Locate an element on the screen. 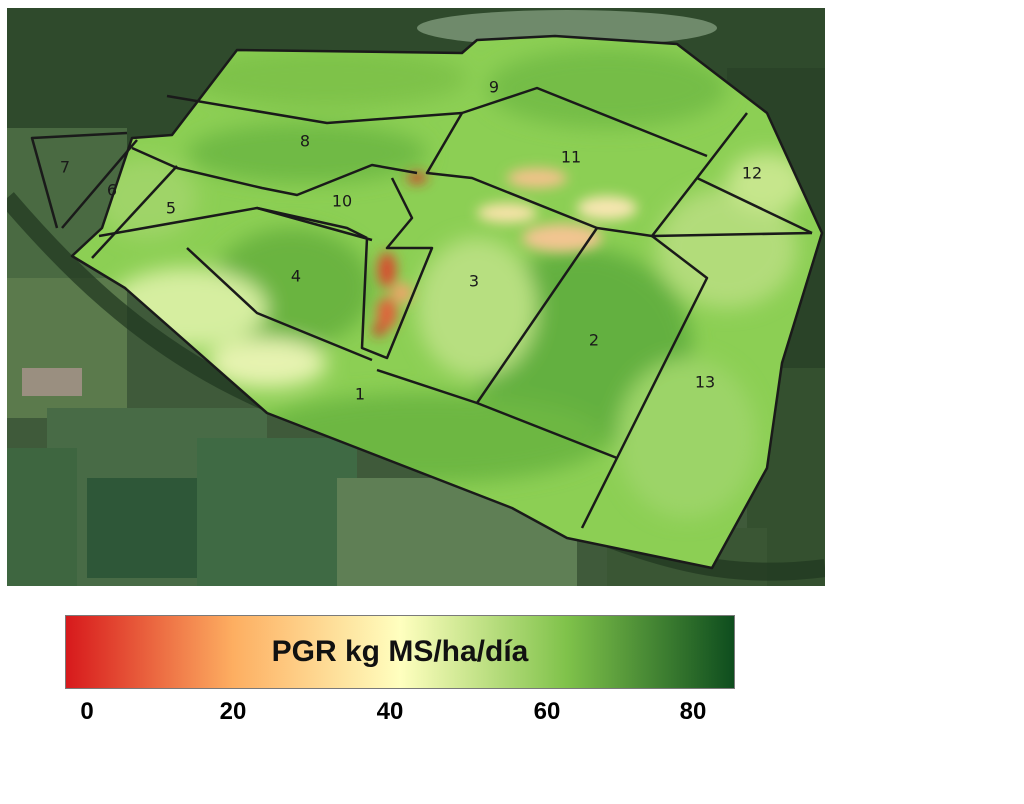 This screenshot has height=804, width=1024. paddock-label-7: 7 is located at coordinates (65, 167).